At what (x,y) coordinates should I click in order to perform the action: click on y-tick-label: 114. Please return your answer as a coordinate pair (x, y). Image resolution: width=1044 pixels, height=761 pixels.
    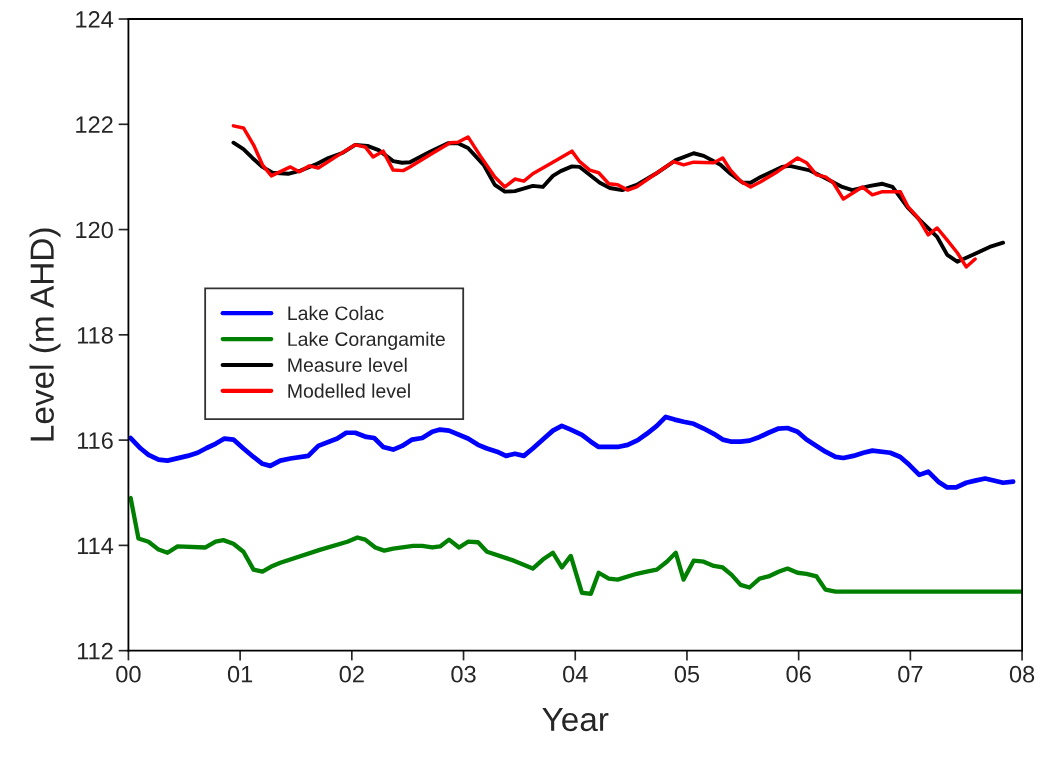
    Looking at the image, I should click on (95, 545).